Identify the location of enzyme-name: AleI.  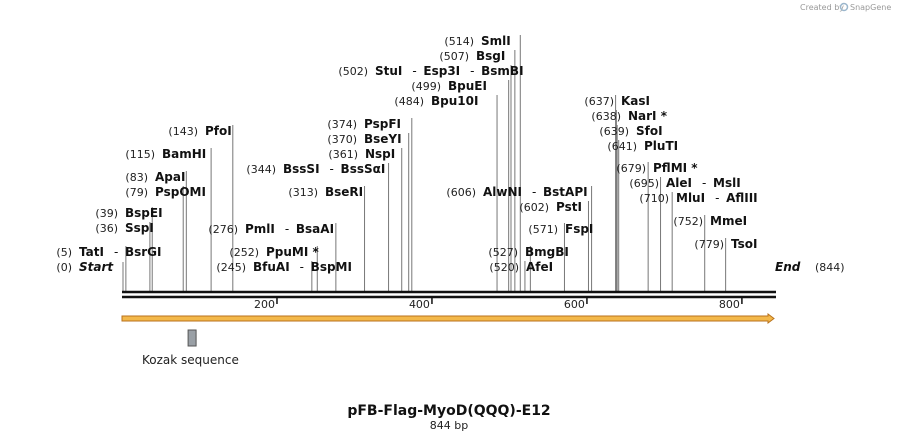
(679, 183).